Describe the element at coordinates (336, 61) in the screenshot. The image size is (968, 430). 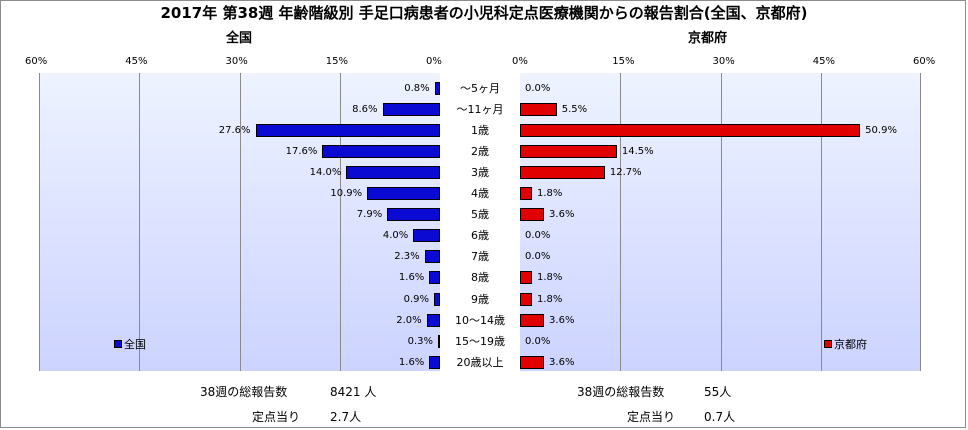
I see `national-x-tick-label: 15%` at that location.